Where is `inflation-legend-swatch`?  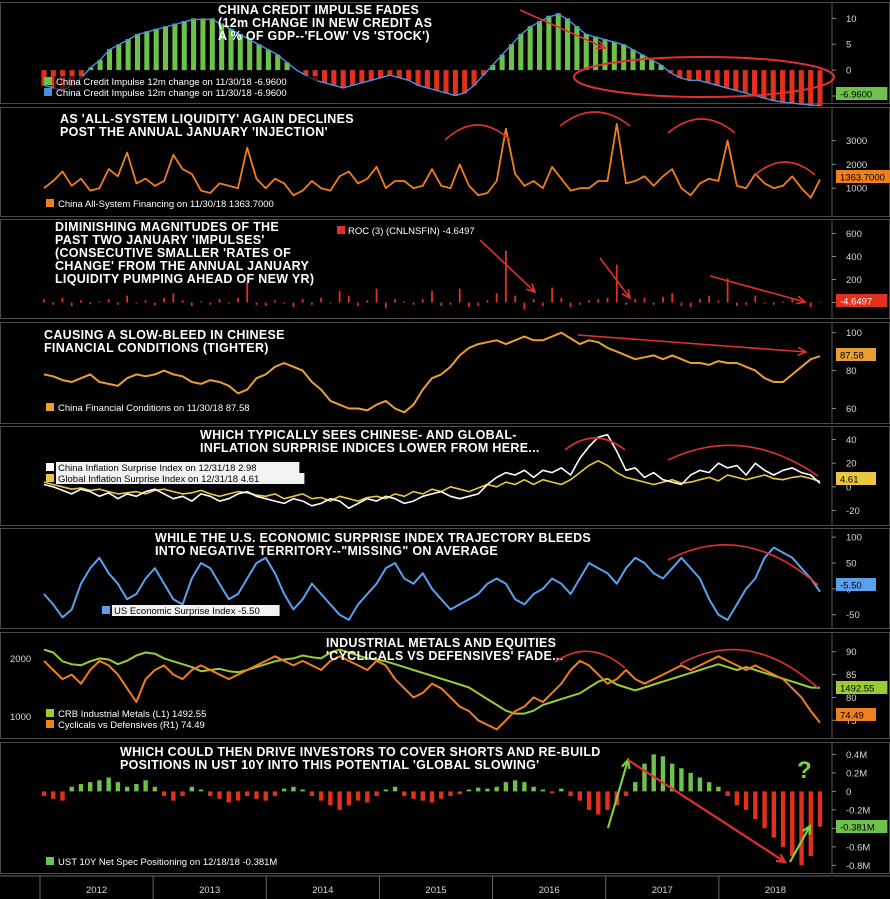 inflation-legend-swatch is located at coordinates (50, 467).